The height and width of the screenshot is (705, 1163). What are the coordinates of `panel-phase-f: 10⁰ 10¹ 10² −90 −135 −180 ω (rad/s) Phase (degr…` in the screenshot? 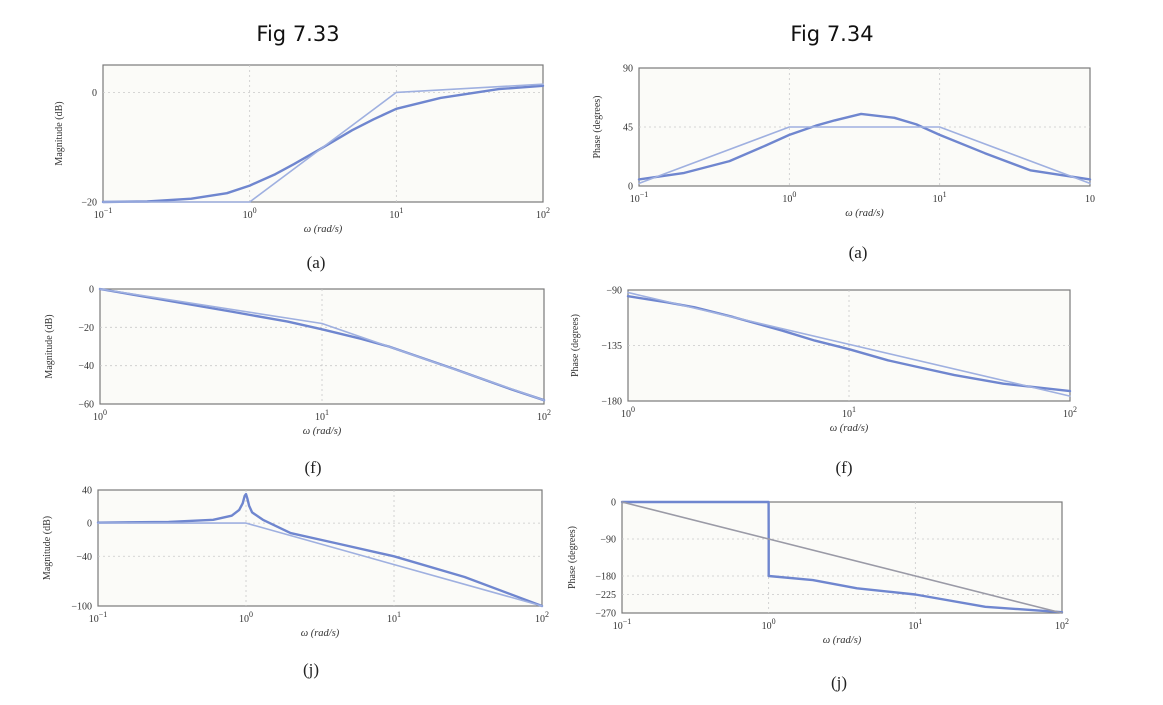 It's located at (823, 382).